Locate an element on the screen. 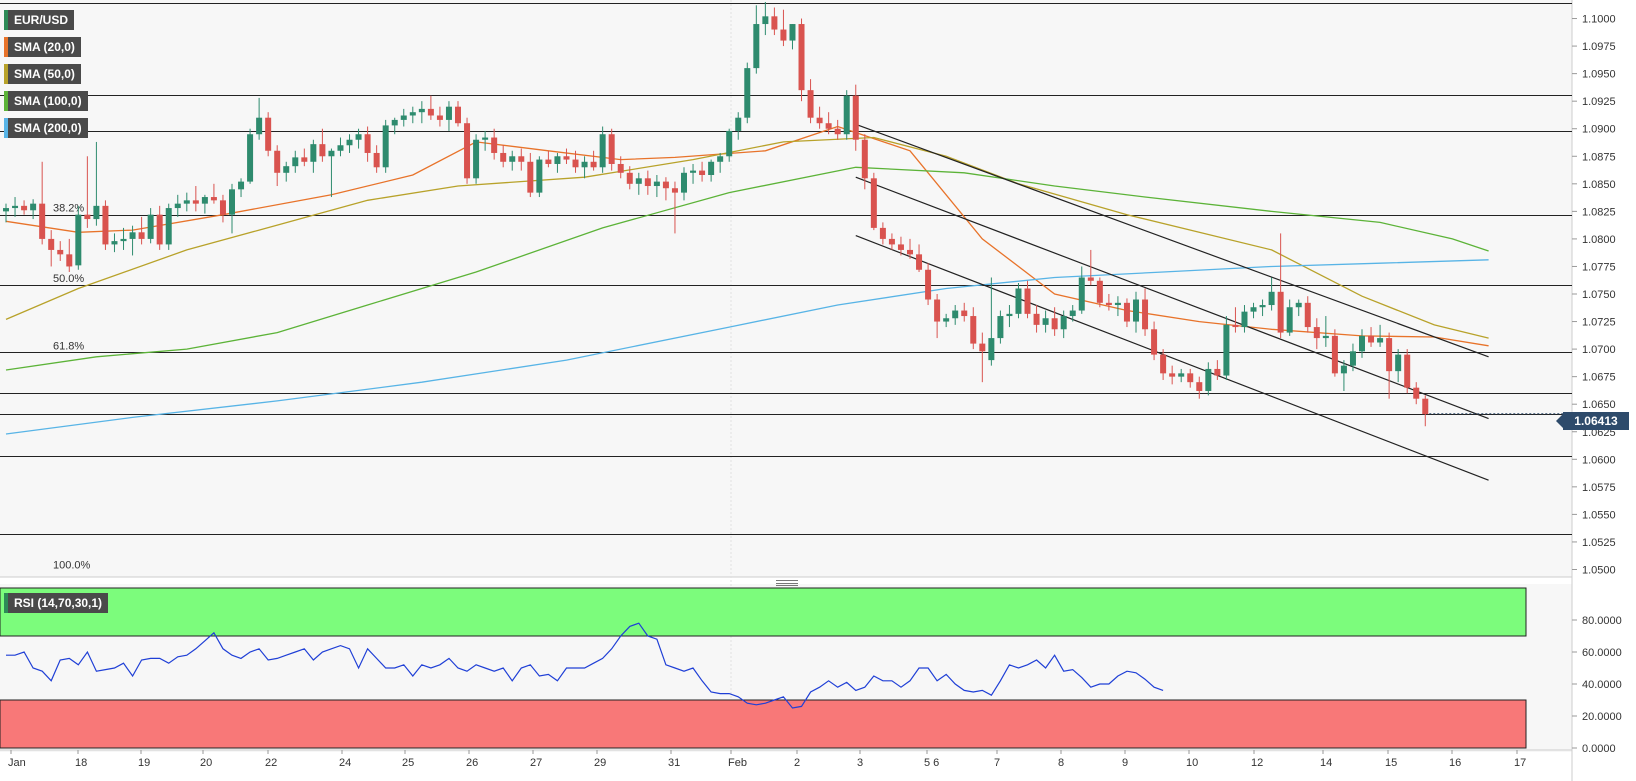 The width and height of the screenshot is (1636, 781). fibonacci-label: 100.0% is located at coordinates (72, 566).